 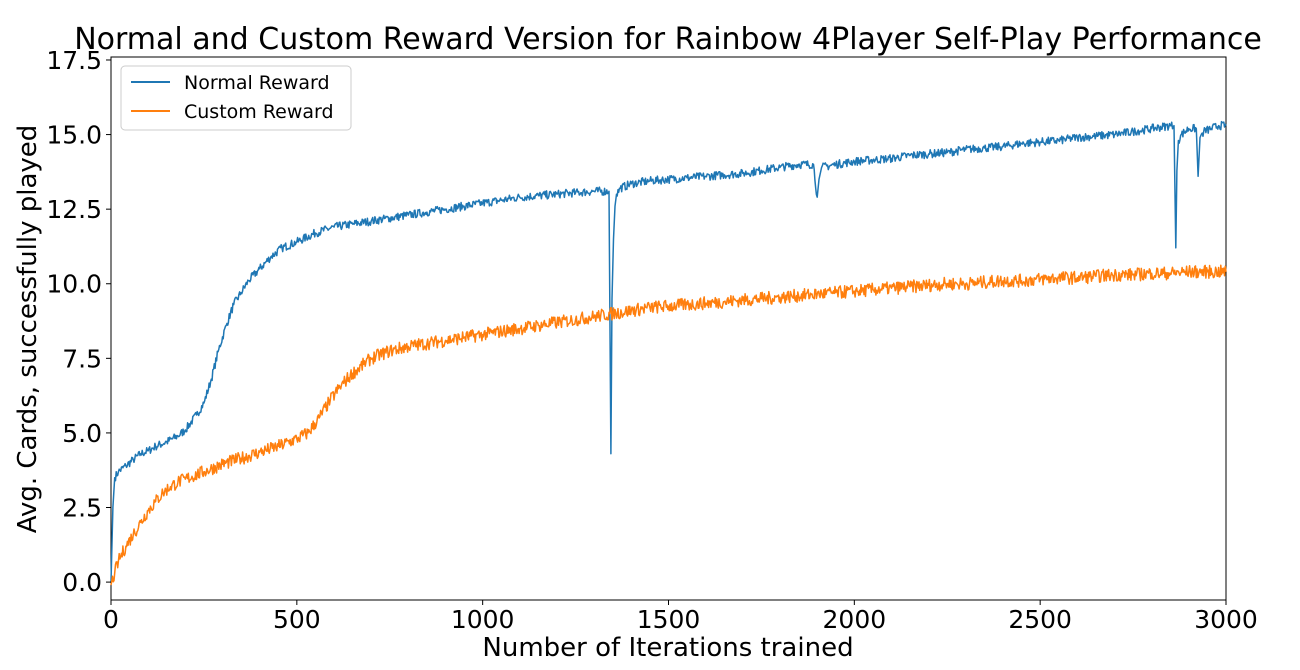 What do you see at coordinates (1226, 619) in the screenshot?
I see `x-tick-label: 3000` at bounding box center [1226, 619].